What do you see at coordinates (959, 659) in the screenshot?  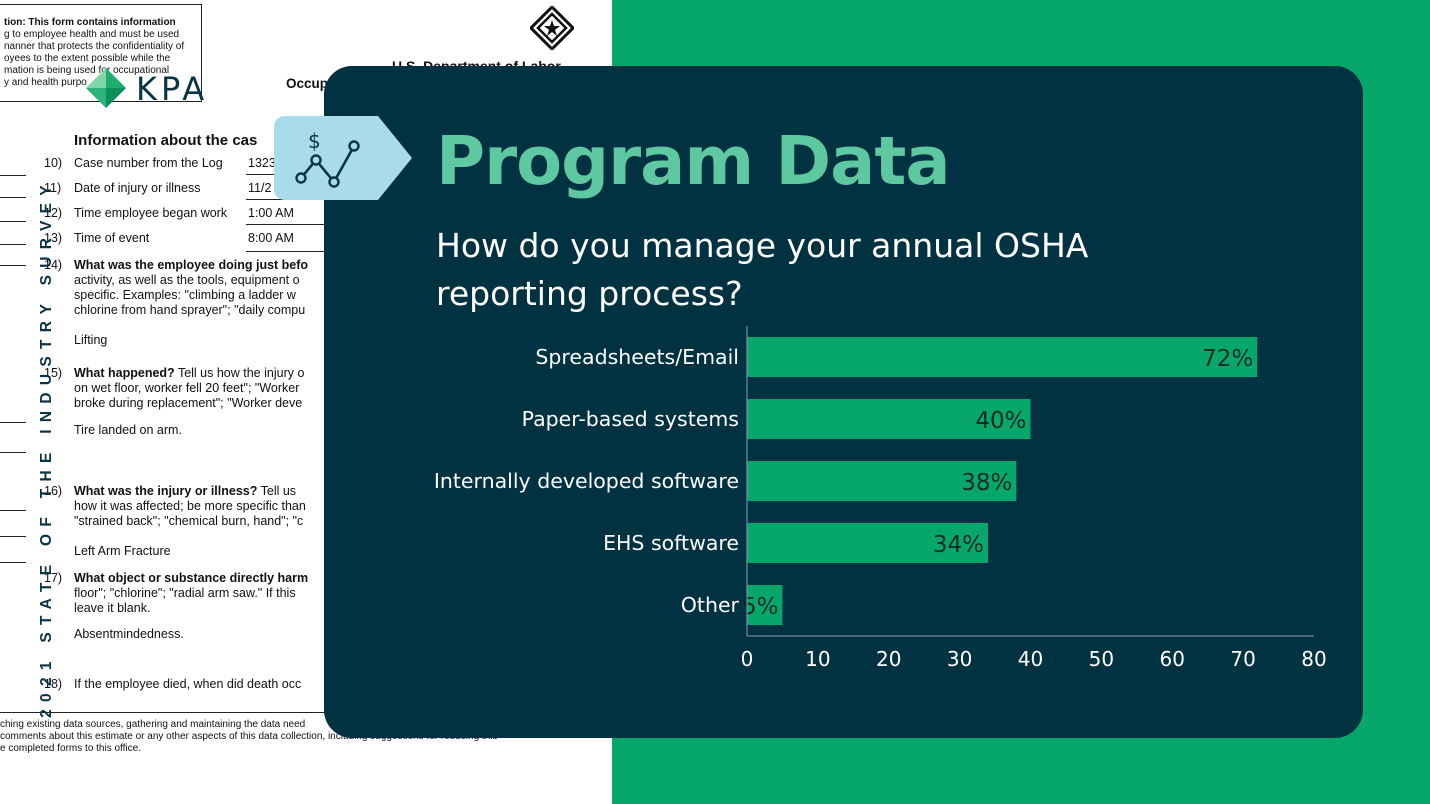 I see `x-tick-label: 30` at bounding box center [959, 659].